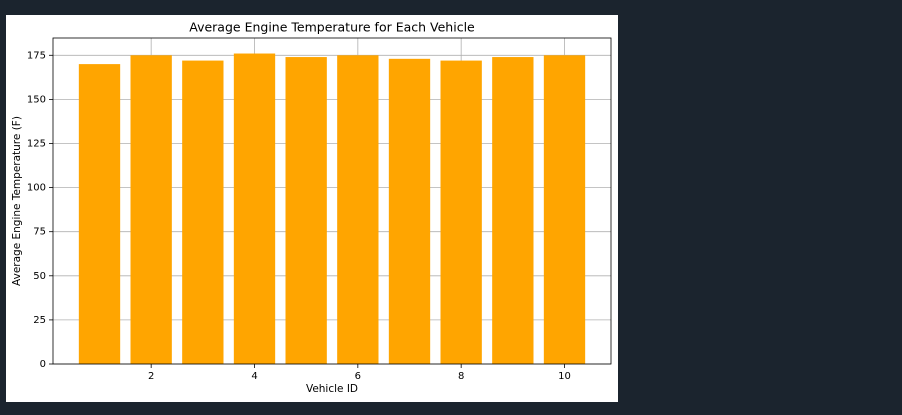 The image size is (902, 415). Describe the element at coordinates (151, 376) in the screenshot. I see `x-tick-label: 2` at that location.